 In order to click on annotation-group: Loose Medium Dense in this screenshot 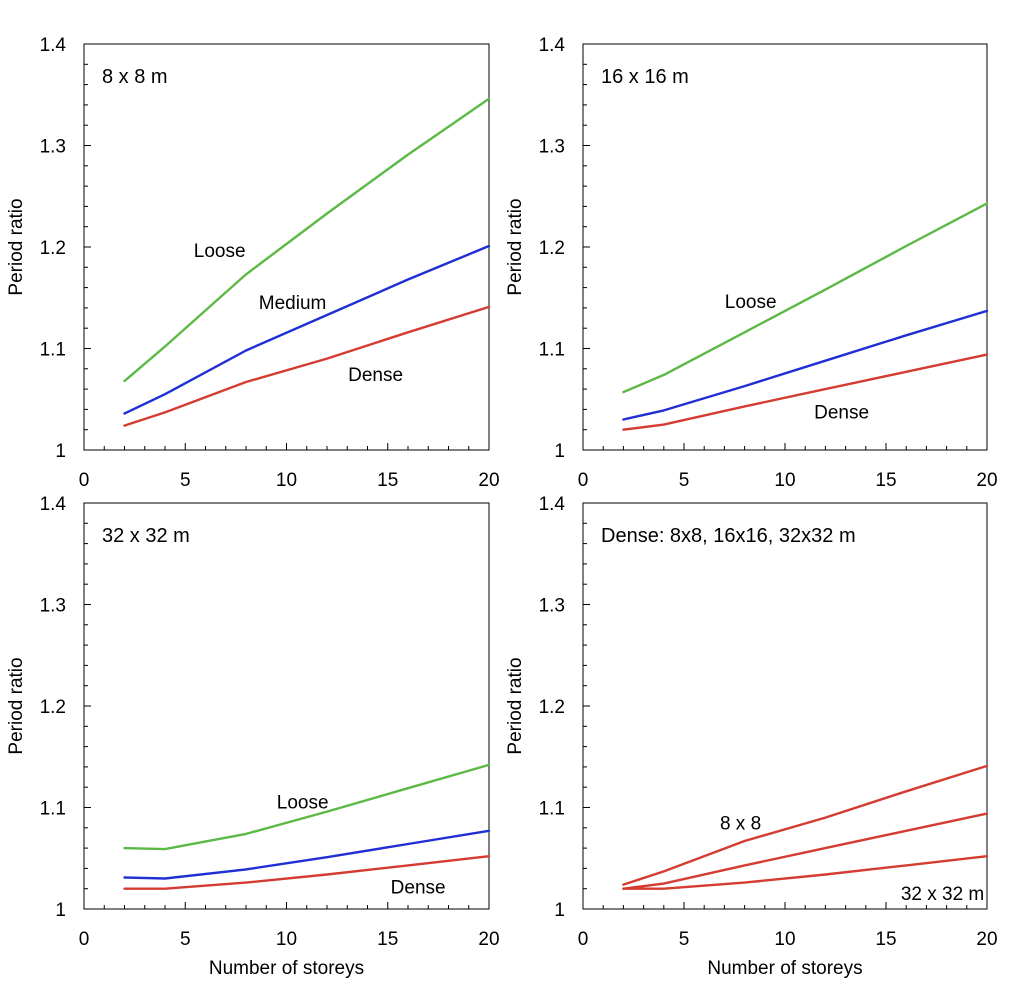, I will do `click(298, 313)`.